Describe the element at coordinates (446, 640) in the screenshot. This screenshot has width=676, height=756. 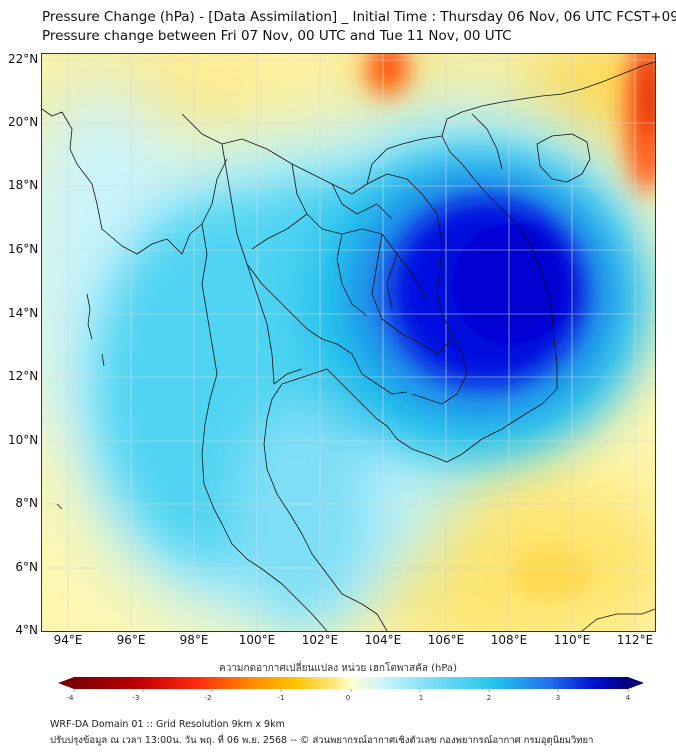
I see `lon-label-106e: 106°E` at that location.